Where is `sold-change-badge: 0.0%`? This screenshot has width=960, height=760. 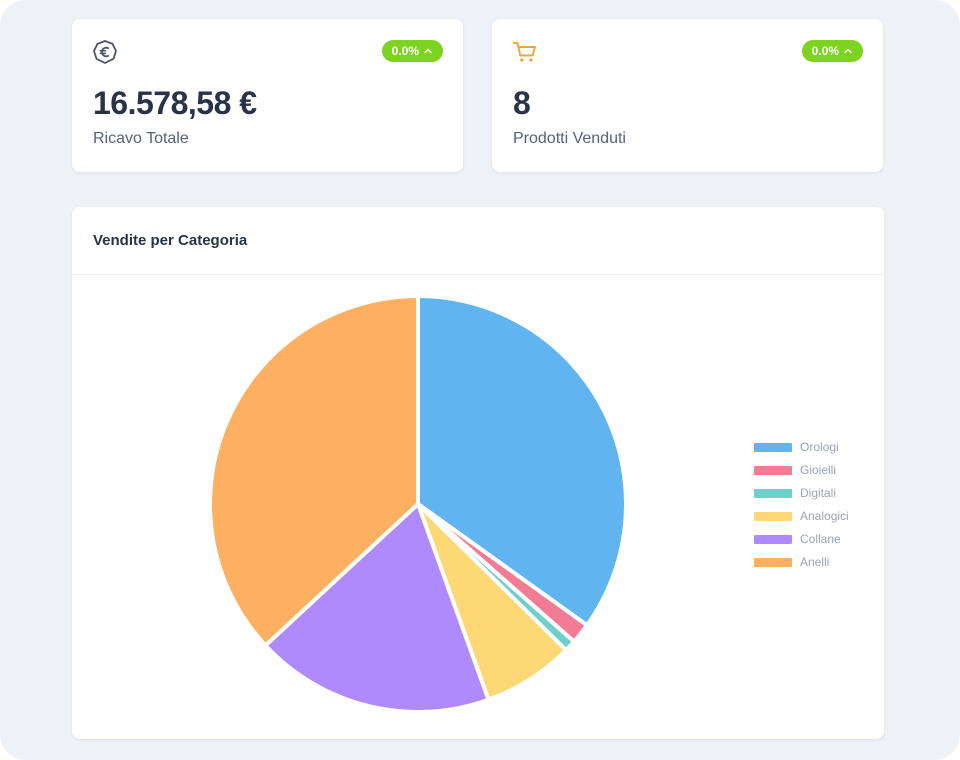 sold-change-badge: 0.0% is located at coordinates (832, 51).